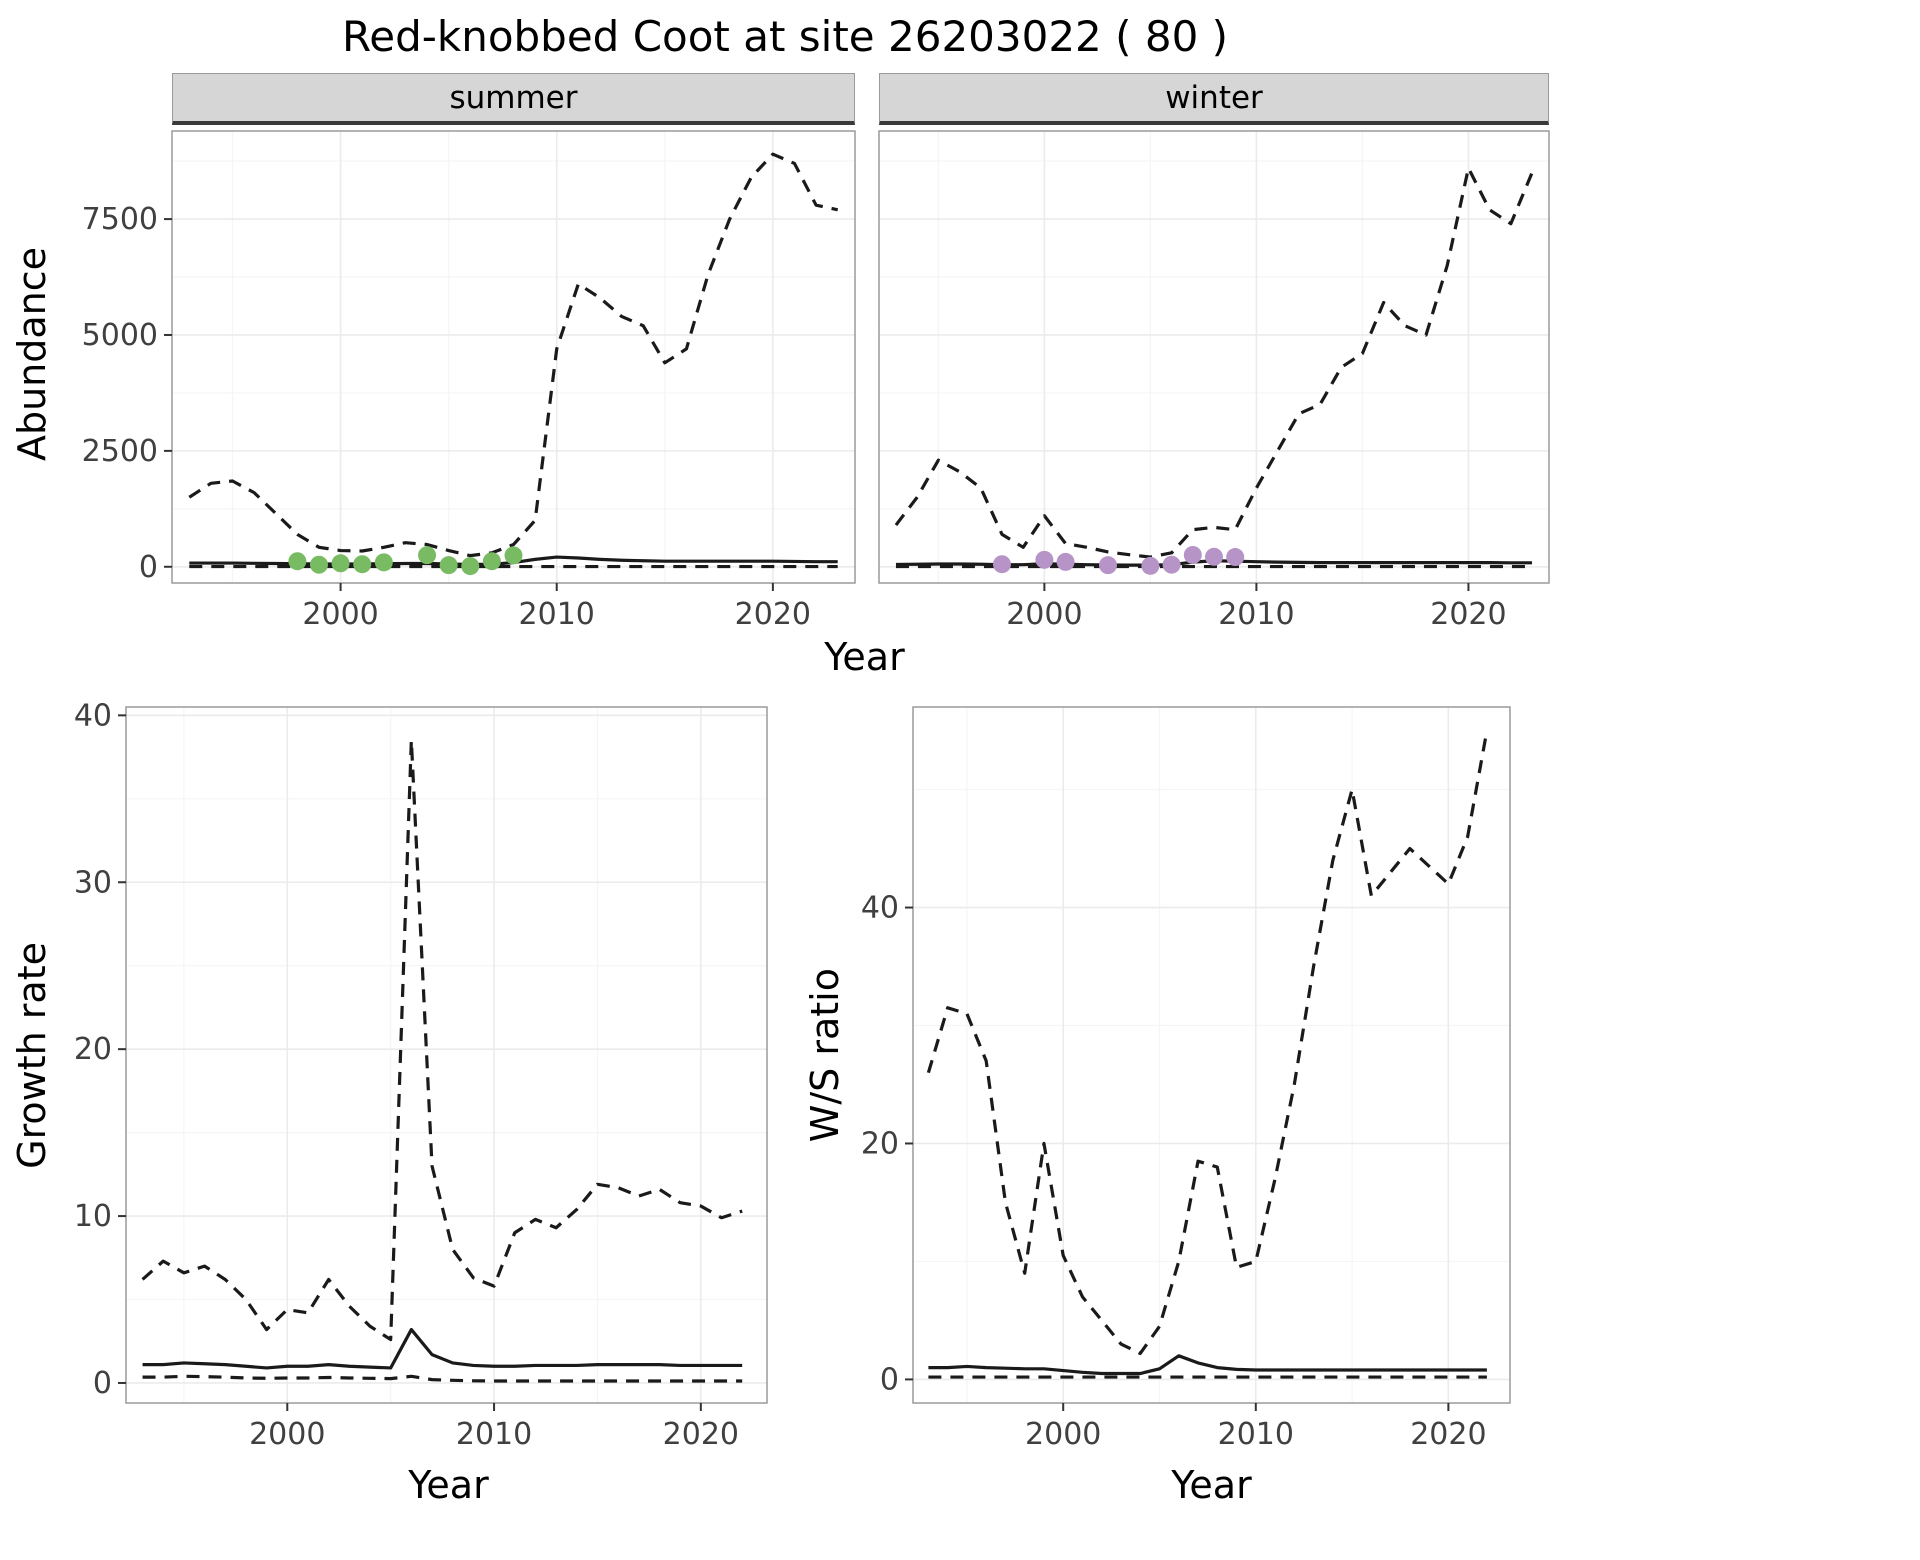 The width and height of the screenshot is (1920, 1560). What do you see at coordinates (120, 219) in the screenshot?
I see `y-tick-label: 7500` at bounding box center [120, 219].